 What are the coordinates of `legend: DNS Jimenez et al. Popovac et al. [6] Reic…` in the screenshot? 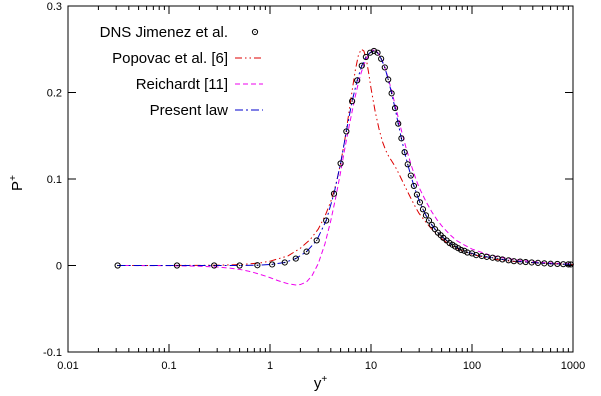 It's located at (181, 71).